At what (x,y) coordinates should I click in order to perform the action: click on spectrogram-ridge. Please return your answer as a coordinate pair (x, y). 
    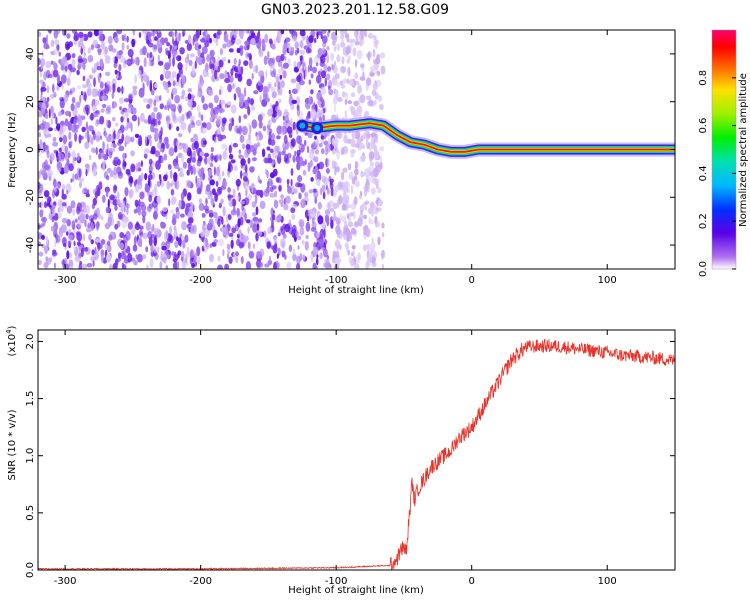
    Looking at the image, I should click on (485, 137).